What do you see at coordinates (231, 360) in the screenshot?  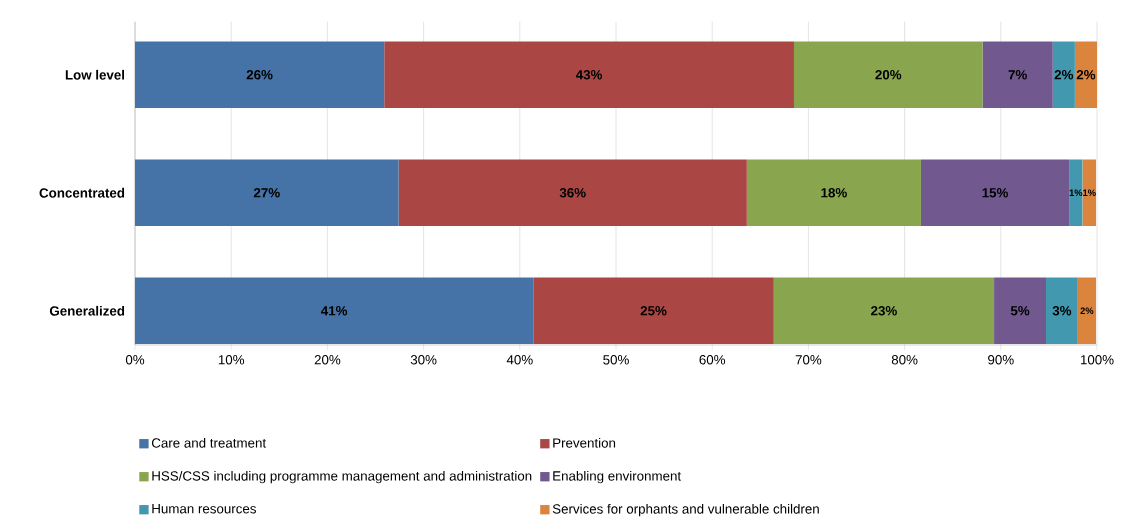 I see `x-tick-label: 10%` at bounding box center [231, 360].